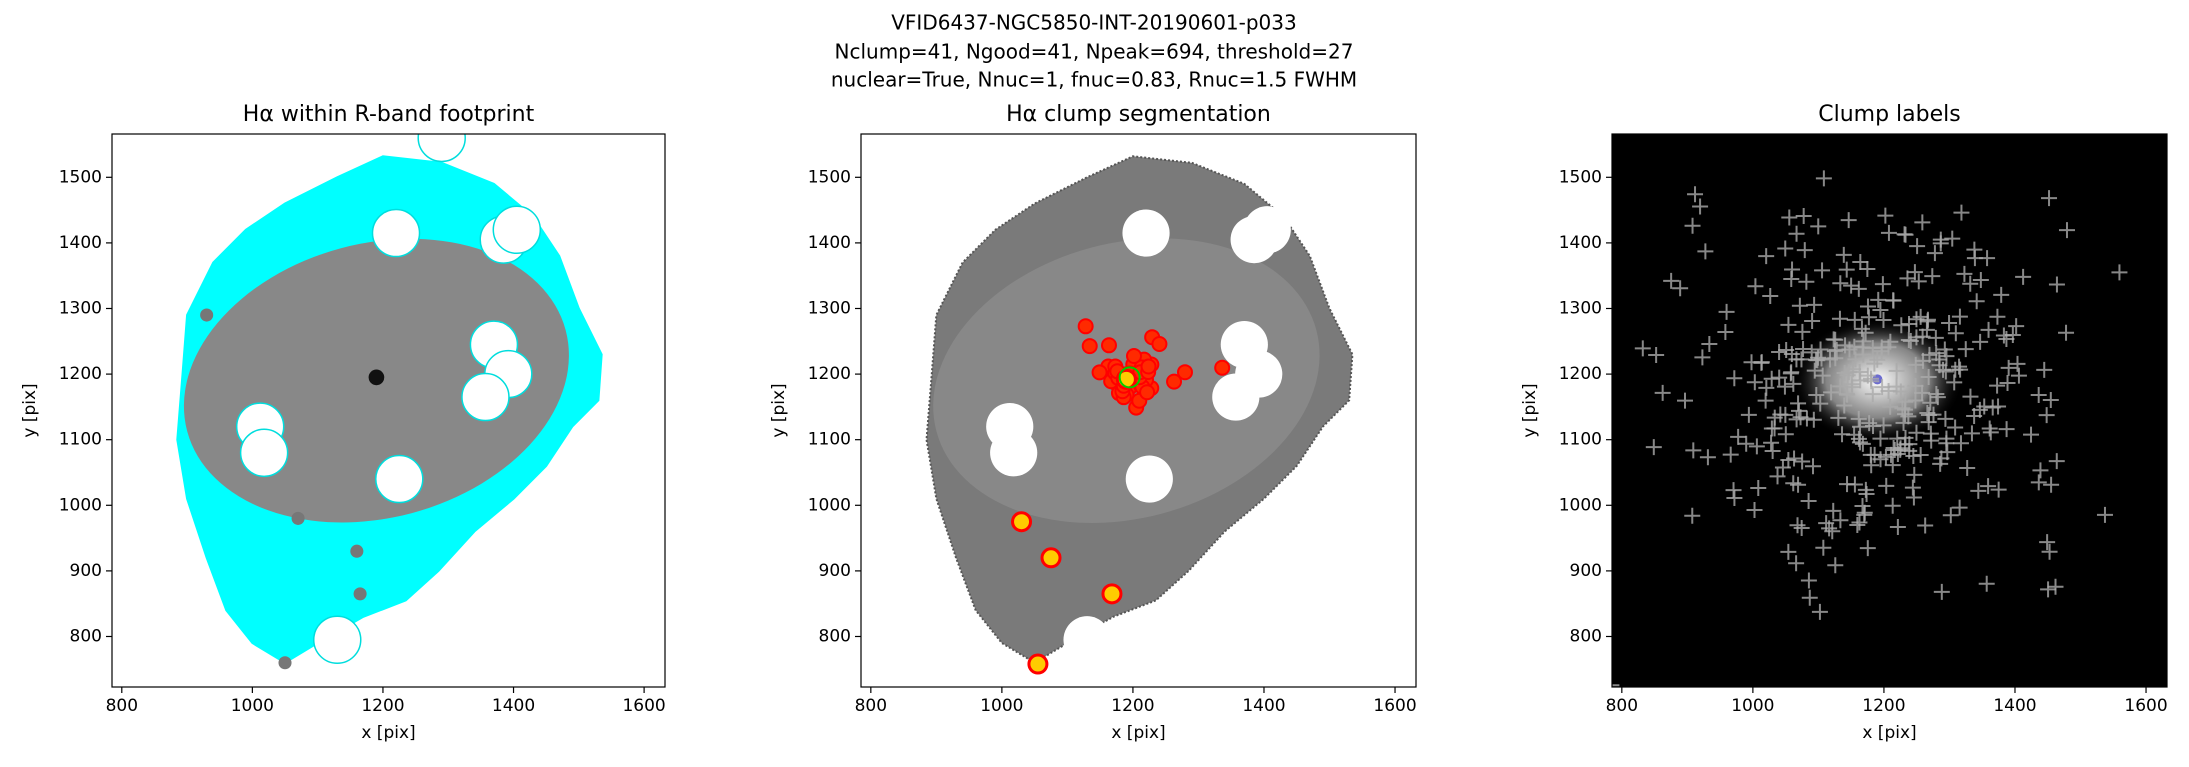 The width and height of the screenshot is (2189, 767). I want to click on y-tick-label: 1500, so click(80, 177).